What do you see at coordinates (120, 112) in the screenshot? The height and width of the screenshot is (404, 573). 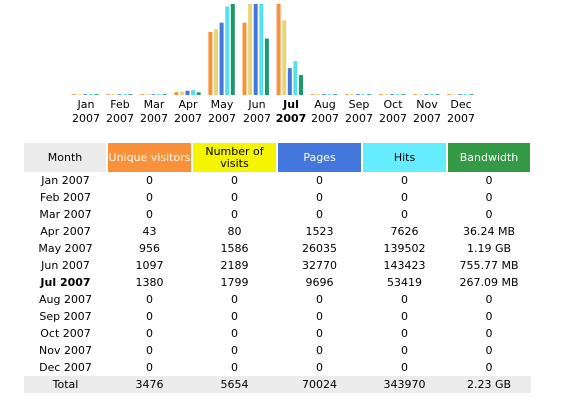 I see `month-label: Feb 2007` at bounding box center [120, 112].